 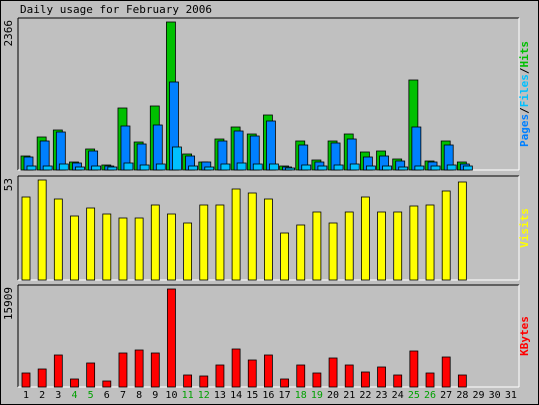 I want to click on right-label-part-visits-0: Visits, so click(x=524, y=228).